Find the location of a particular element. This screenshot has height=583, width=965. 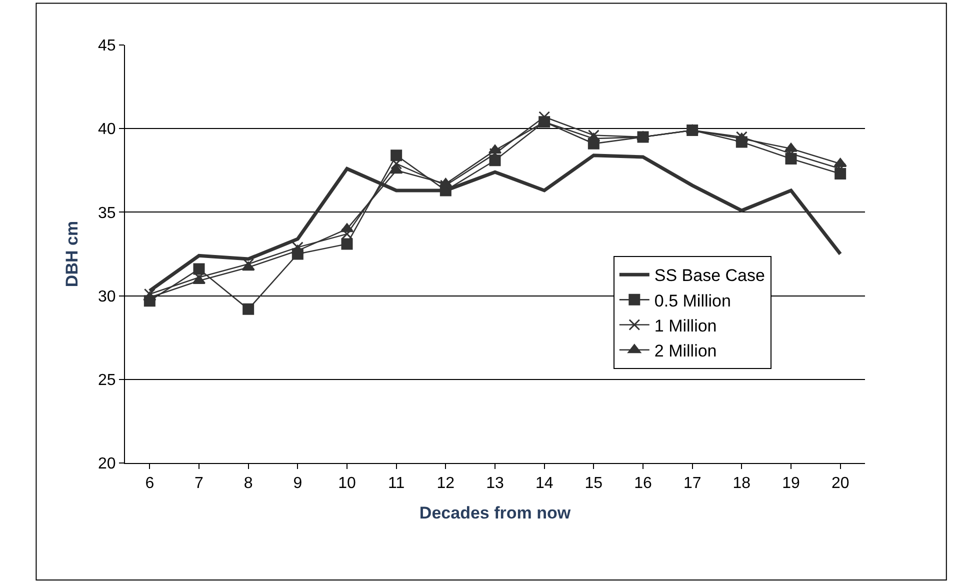

legend-label: 0.5 Million is located at coordinates (692, 300).